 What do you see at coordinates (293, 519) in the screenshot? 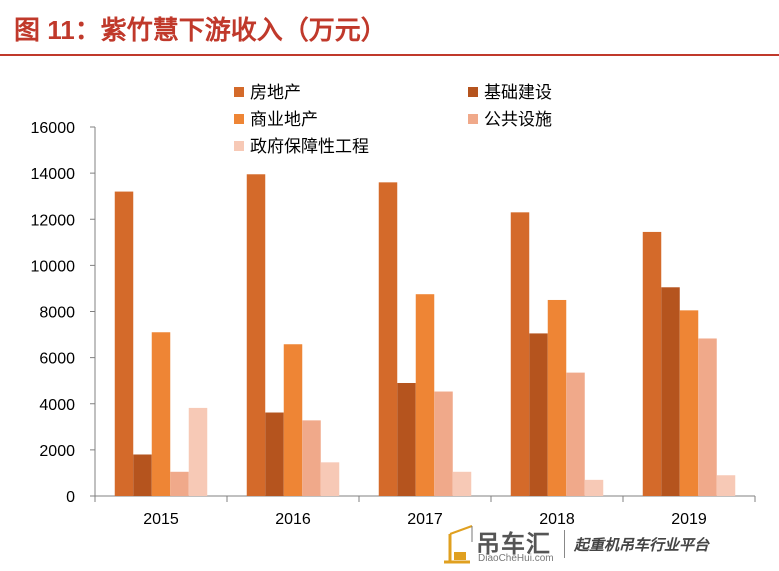
I see `x-tick-label: 2016` at bounding box center [293, 519].